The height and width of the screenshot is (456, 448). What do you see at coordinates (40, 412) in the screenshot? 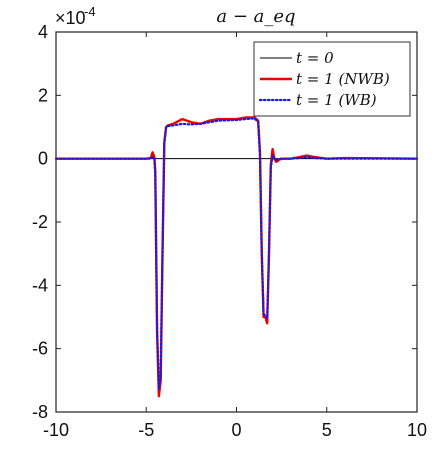
I see `y-tick-label: -8` at bounding box center [40, 412].